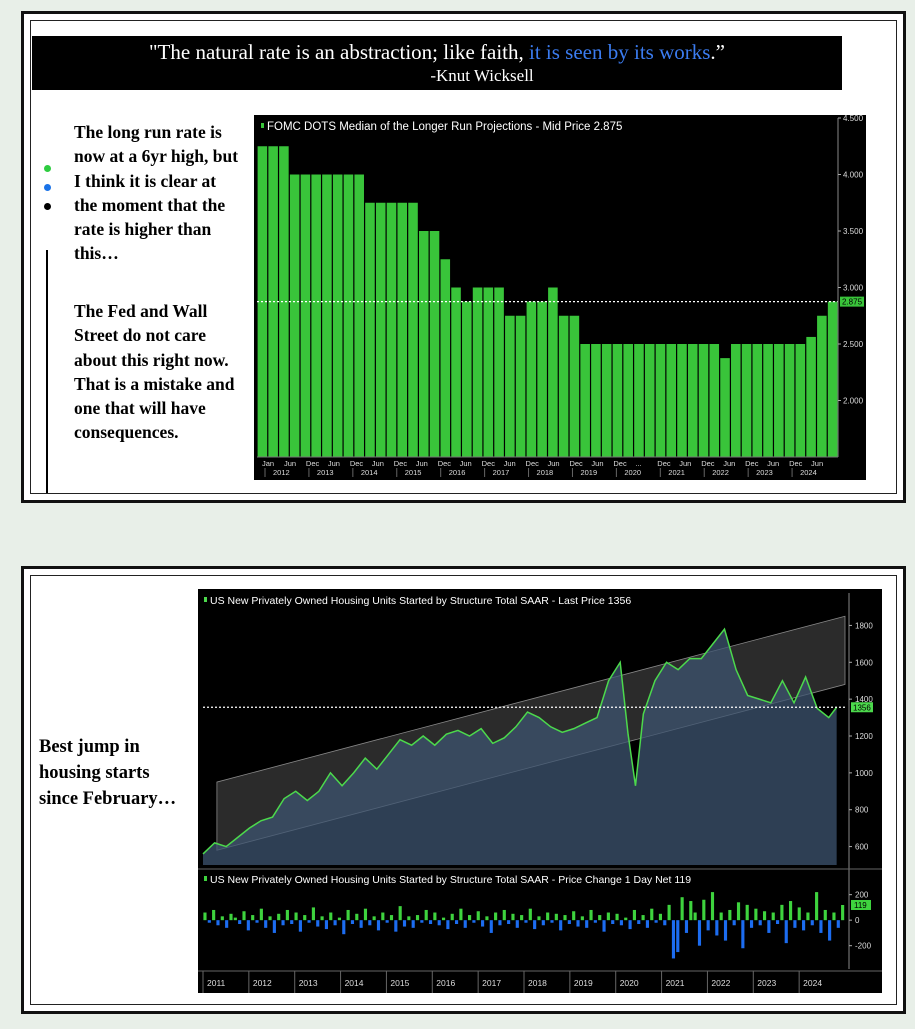 The width and height of the screenshot is (915, 1029). What do you see at coordinates (47, 206) in the screenshot?
I see `black-bullet-icon` at bounding box center [47, 206].